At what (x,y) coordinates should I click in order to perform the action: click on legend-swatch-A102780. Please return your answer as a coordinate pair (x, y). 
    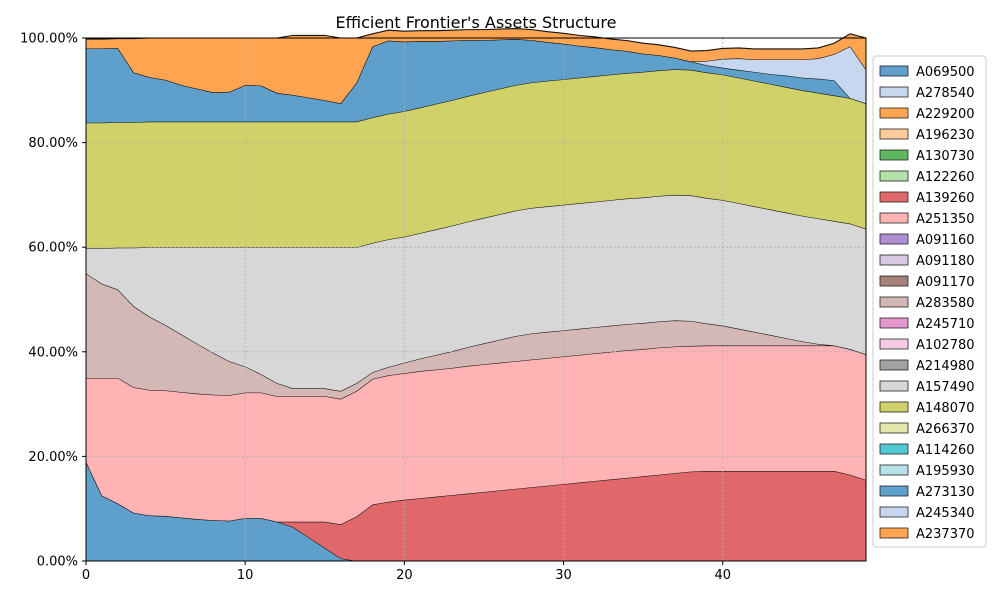
    Looking at the image, I should click on (894, 344).